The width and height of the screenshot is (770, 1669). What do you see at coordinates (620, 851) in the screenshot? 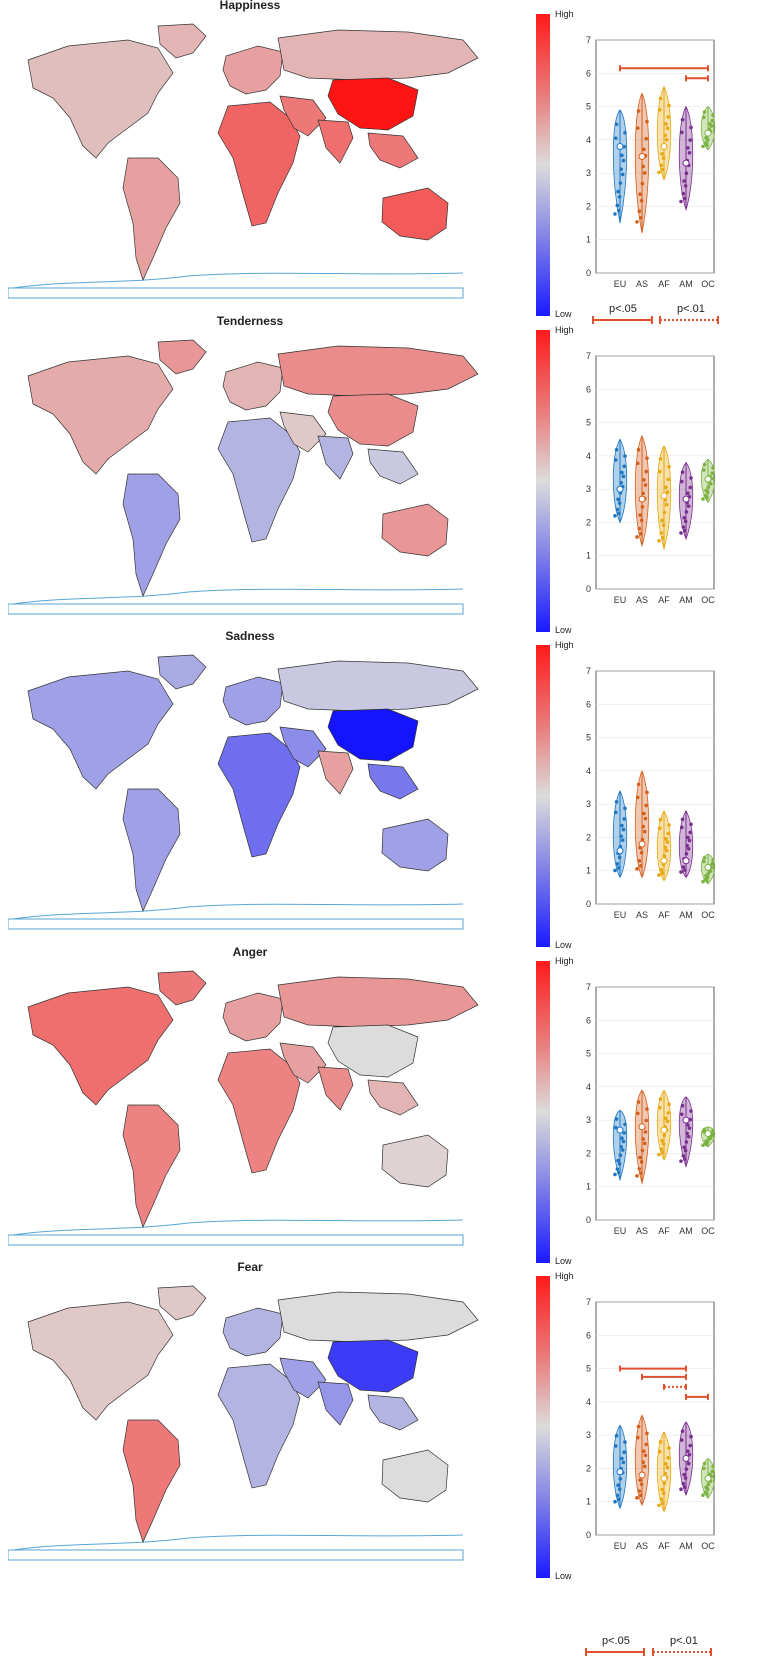
I see `median-eu` at bounding box center [620, 851].